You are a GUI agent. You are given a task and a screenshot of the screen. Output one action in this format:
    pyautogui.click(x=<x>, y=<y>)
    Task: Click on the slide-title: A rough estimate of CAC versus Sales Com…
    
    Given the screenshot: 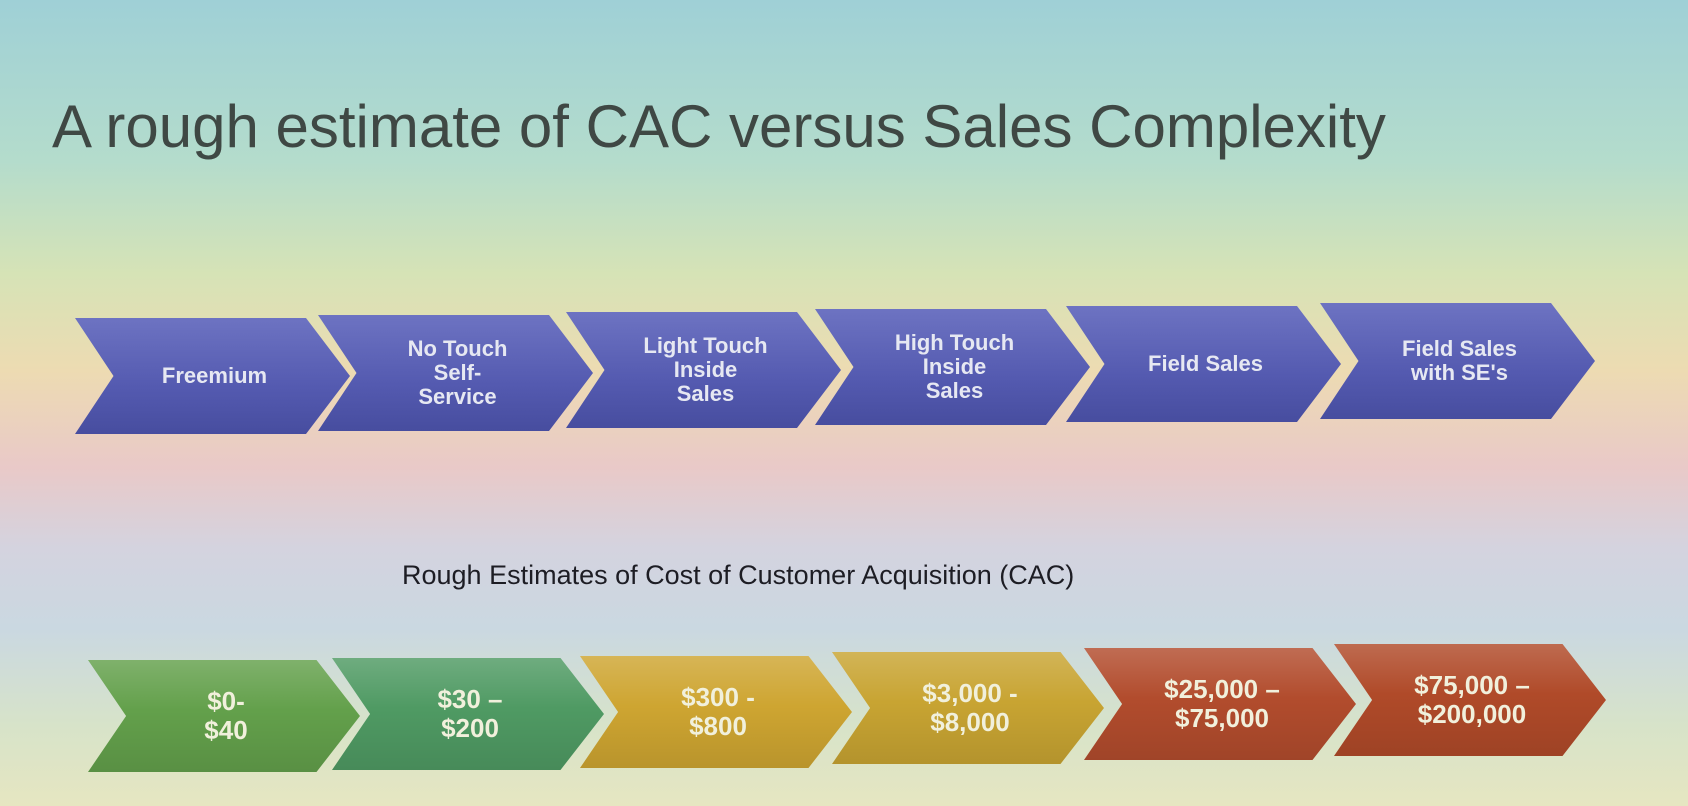 What is the action you would take?
    pyautogui.click(x=719, y=126)
    